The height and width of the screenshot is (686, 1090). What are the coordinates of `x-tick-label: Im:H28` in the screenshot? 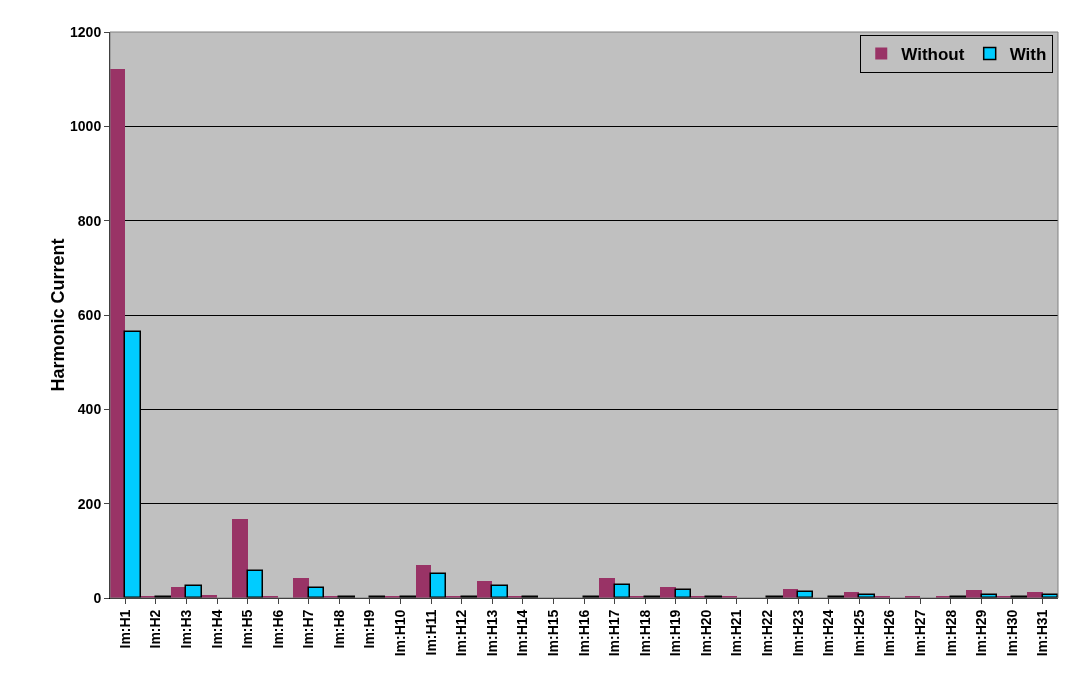 It's located at (950, 633).